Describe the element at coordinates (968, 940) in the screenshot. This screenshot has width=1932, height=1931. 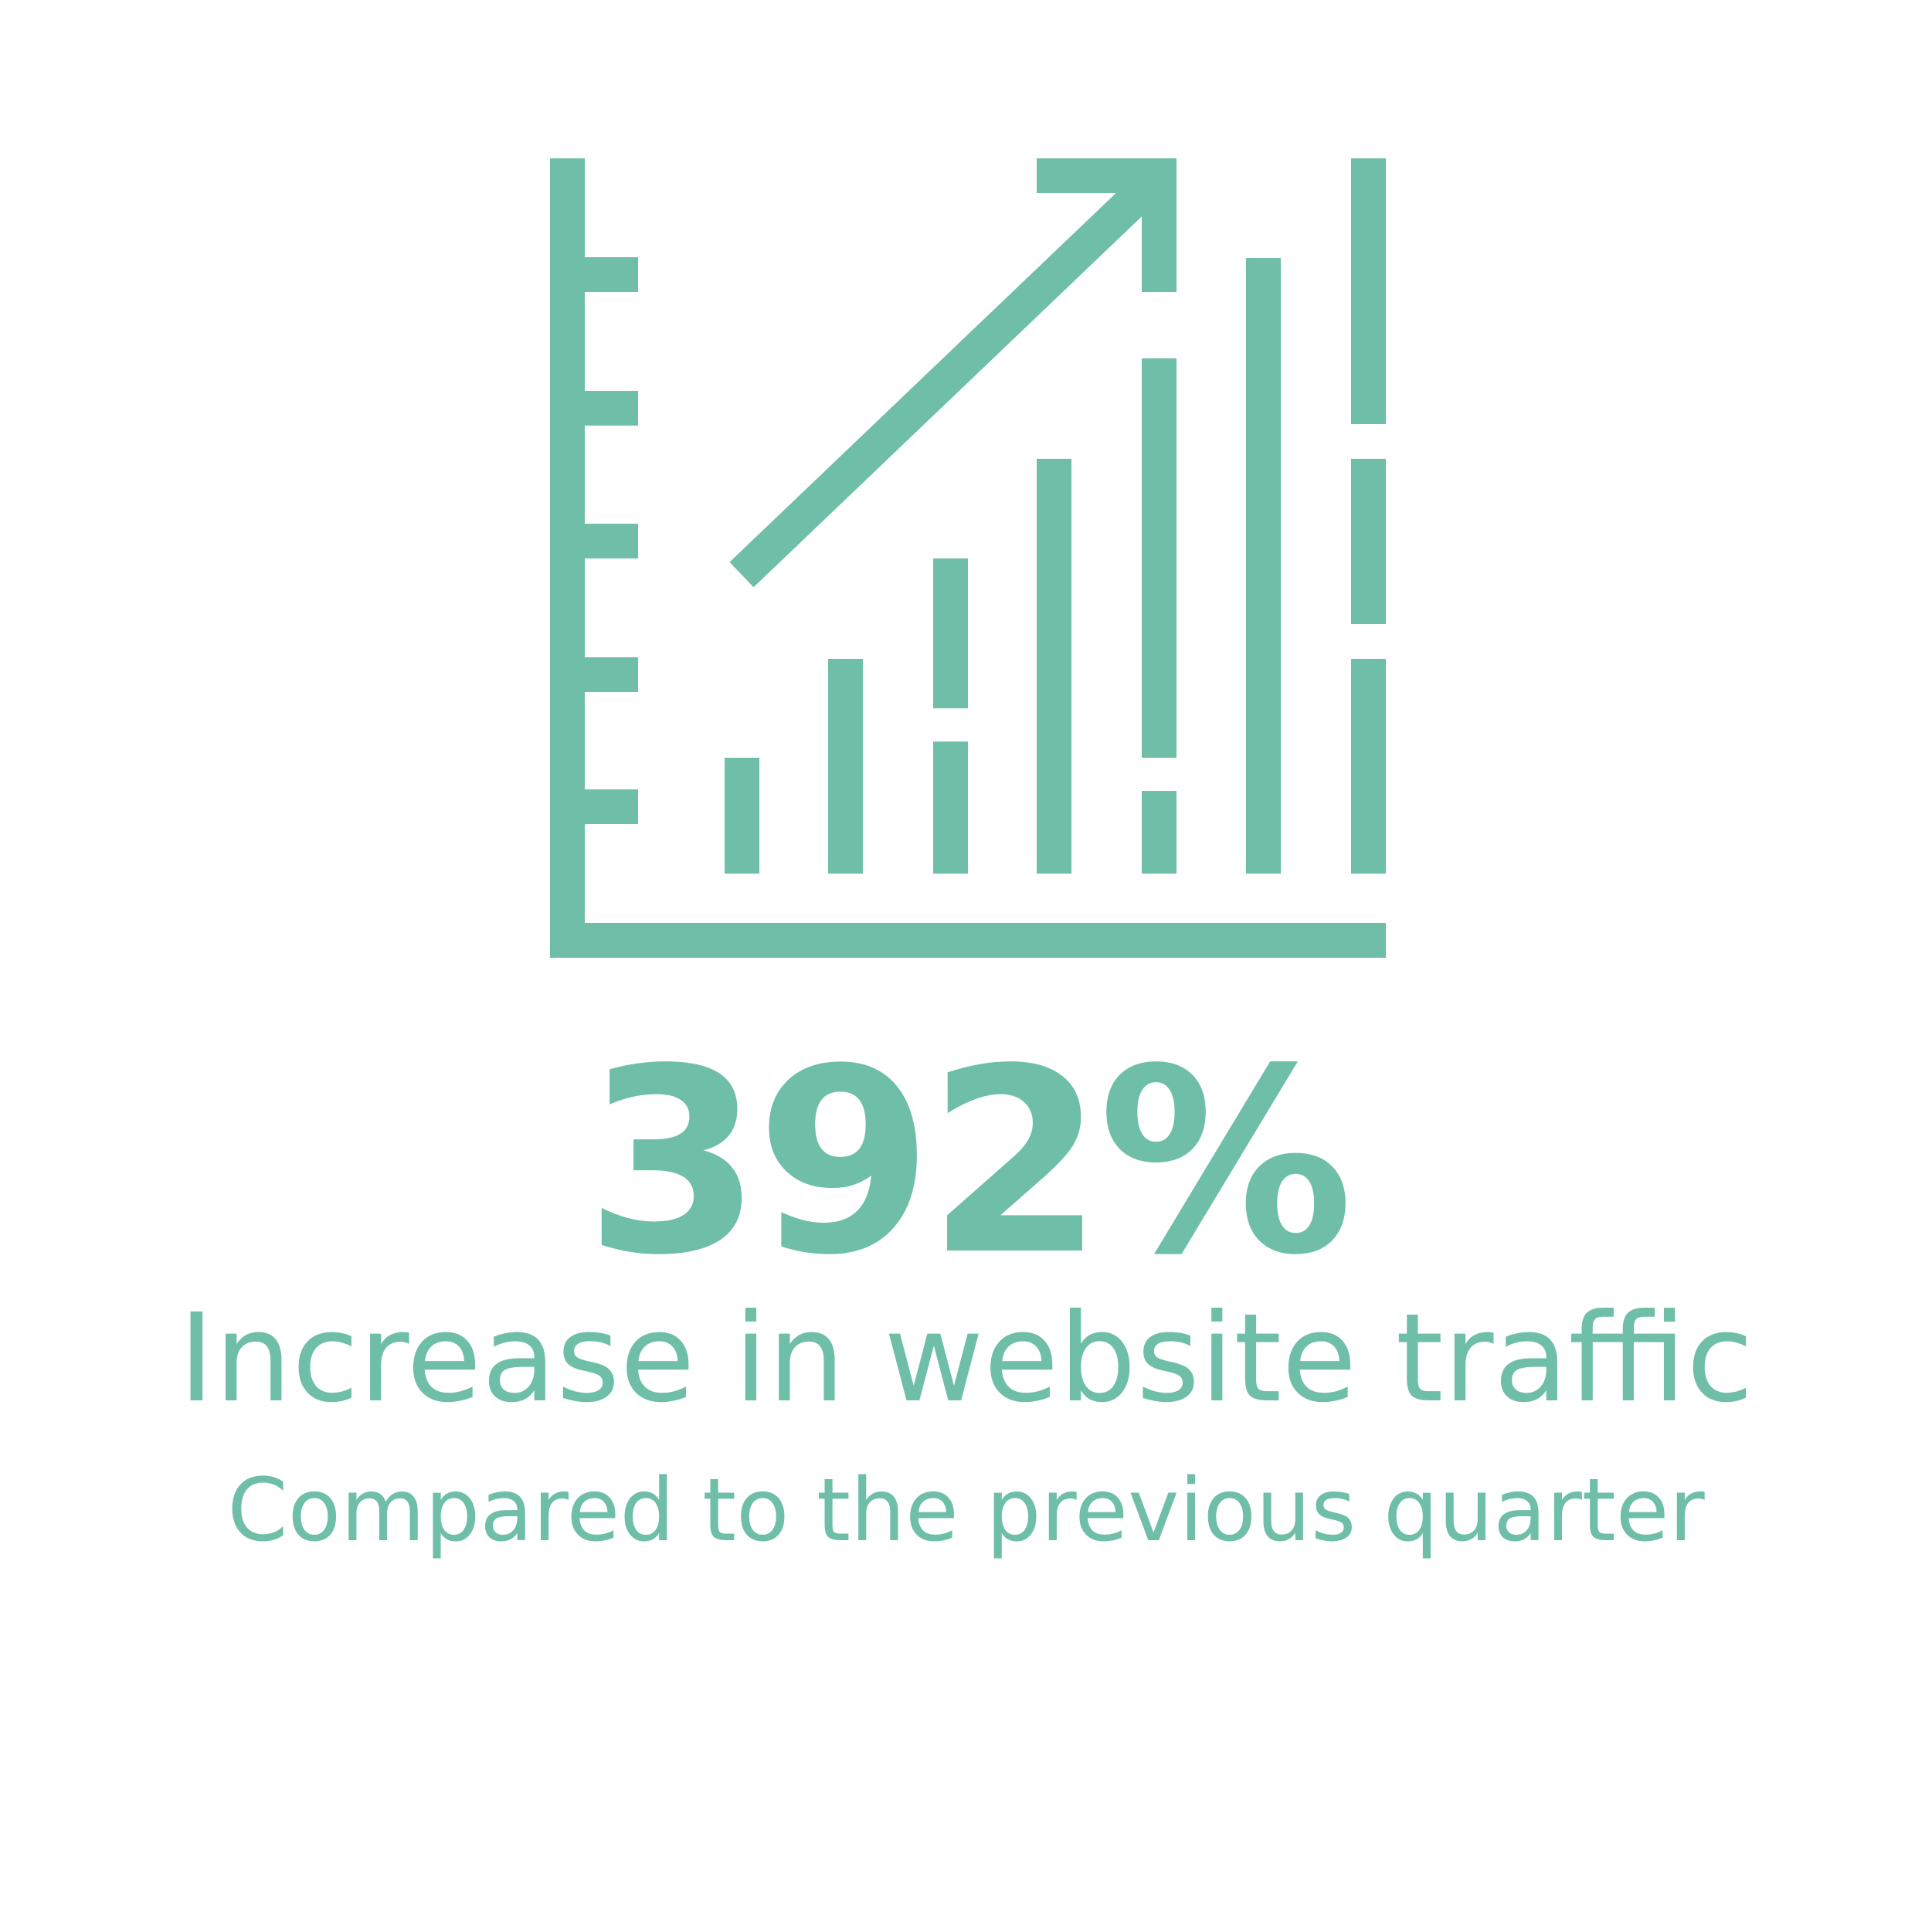
I see `x-axis` at that location.